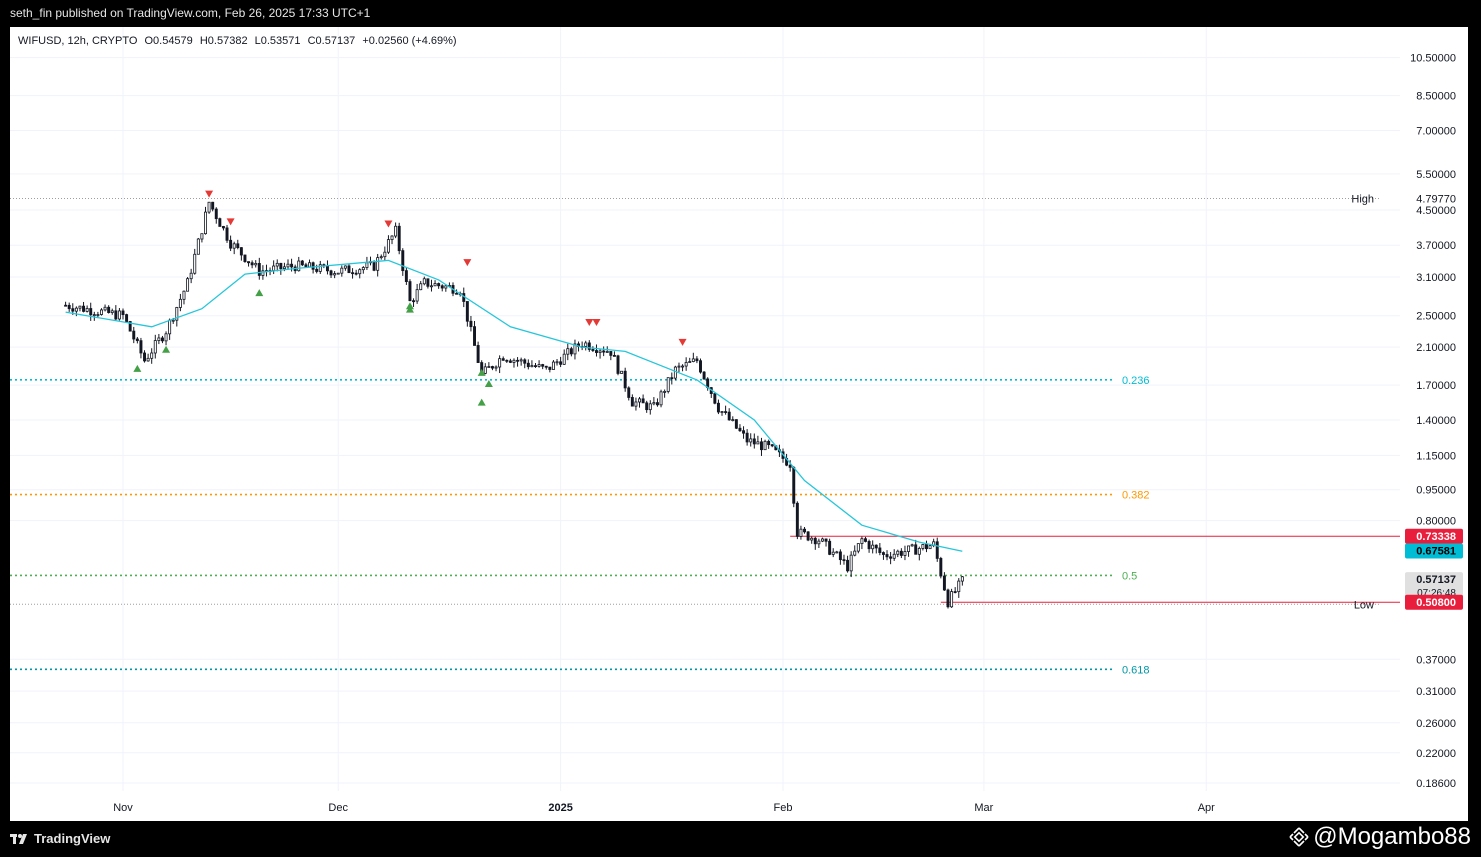  Describe the element at coordinates (1436, 386) in the screenshot. I see `y-tick-label: 1.70000` at that location.